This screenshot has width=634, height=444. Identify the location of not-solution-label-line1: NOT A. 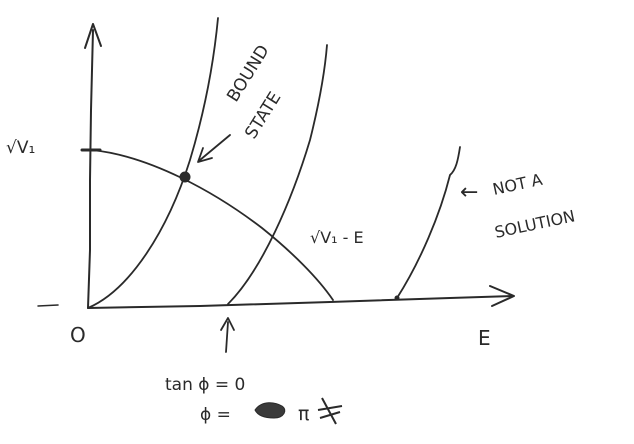
(517, 184).